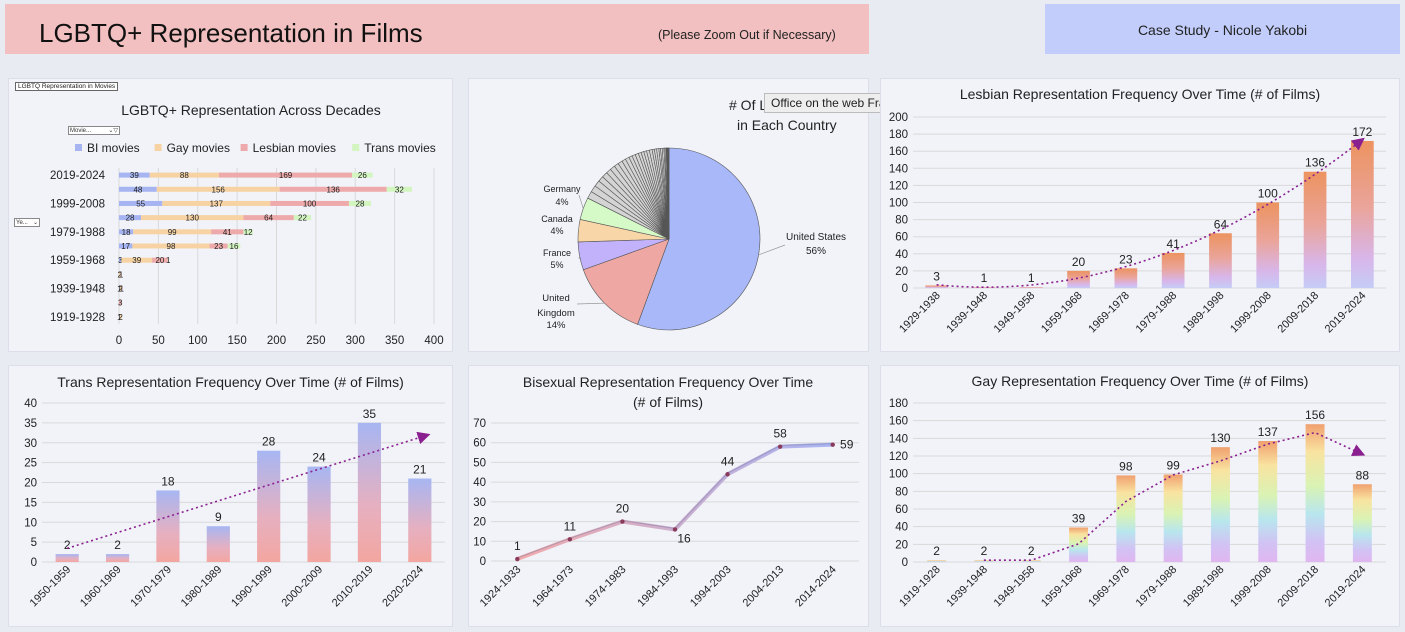  Describe the element at coordinates (570, 526) in the screenshot. I see `data-label: 11` at that location.